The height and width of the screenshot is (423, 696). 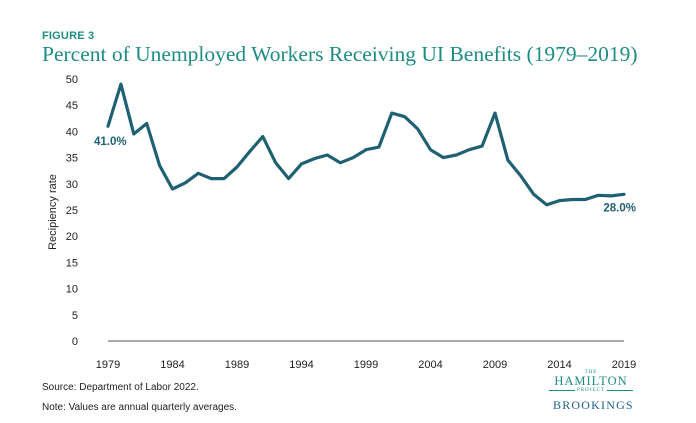 I want to click on logo-rule-left, so click(x=562, y=390).